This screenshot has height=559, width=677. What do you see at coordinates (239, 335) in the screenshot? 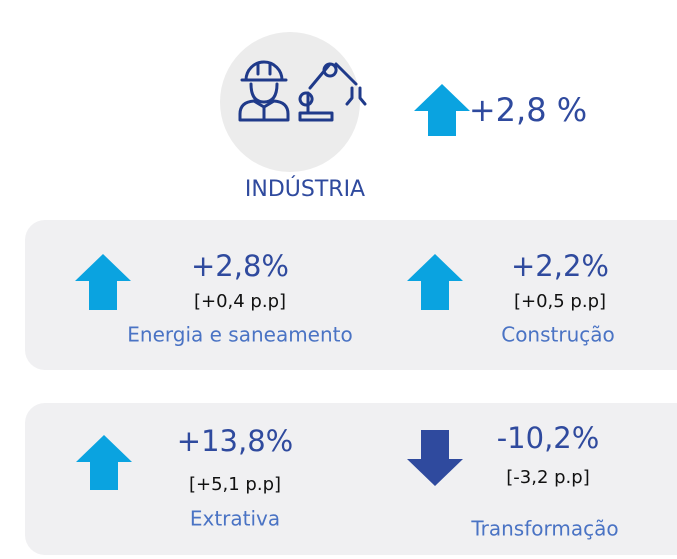
I see `item-name: Energia e saneamento` at bounding box center [239, 335].